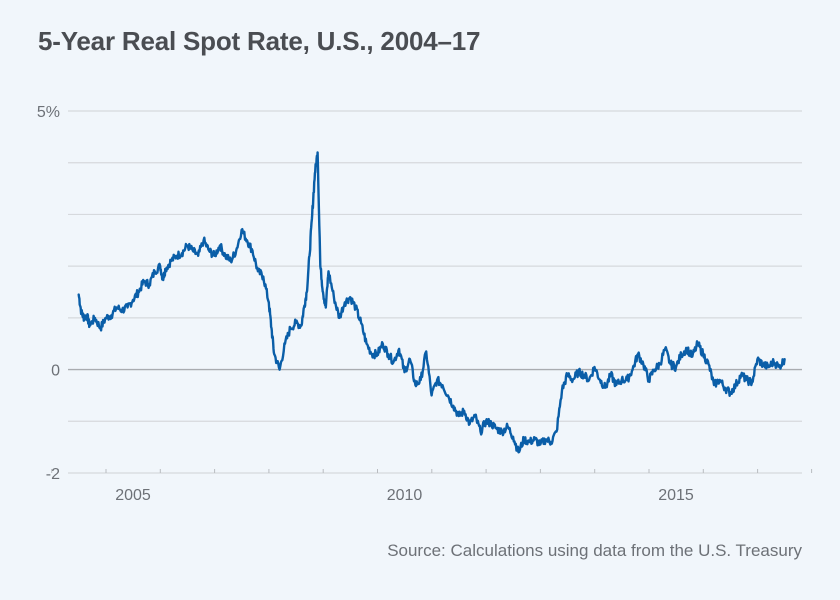 The image size is (840, 600). What do you see at coordinates (48, 112) in the screenshot?
I see `y-tick-label: 5%` at bounding box center [48, 112].